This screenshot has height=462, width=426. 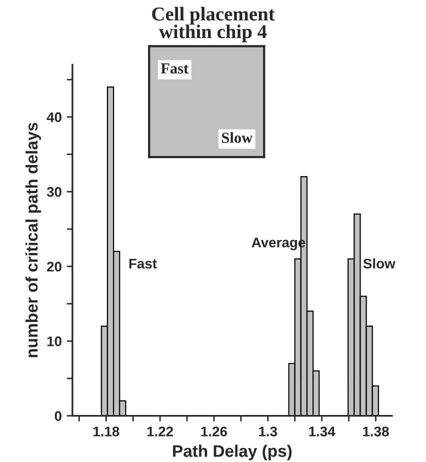 I want to click on y-axis-title: number of critical path delays, so click(x=33, y=240).